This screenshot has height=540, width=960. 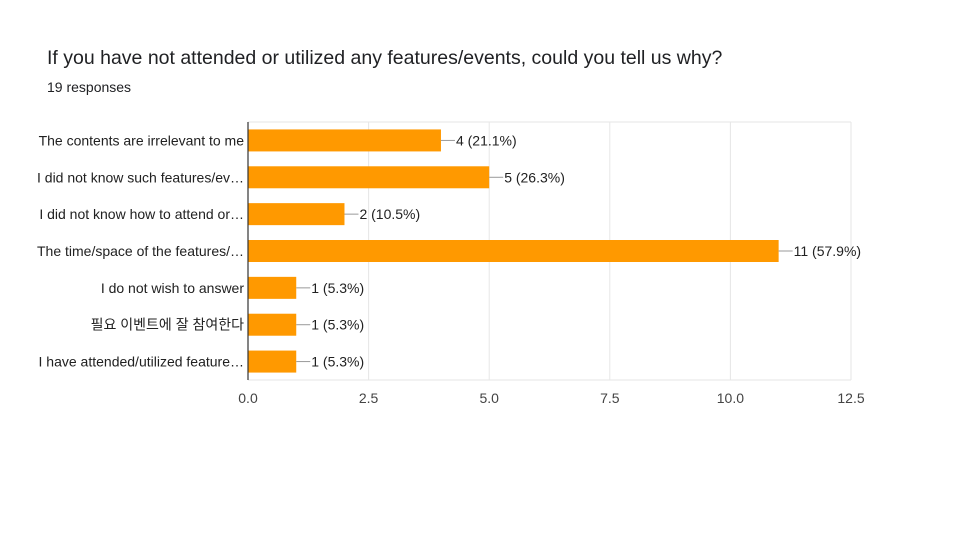 What do you see at coordinates (167, 325) in the screenshot?
I see `category-label: 필요 이벤트에 잘 참여한다` at bounding box center [167, 325].